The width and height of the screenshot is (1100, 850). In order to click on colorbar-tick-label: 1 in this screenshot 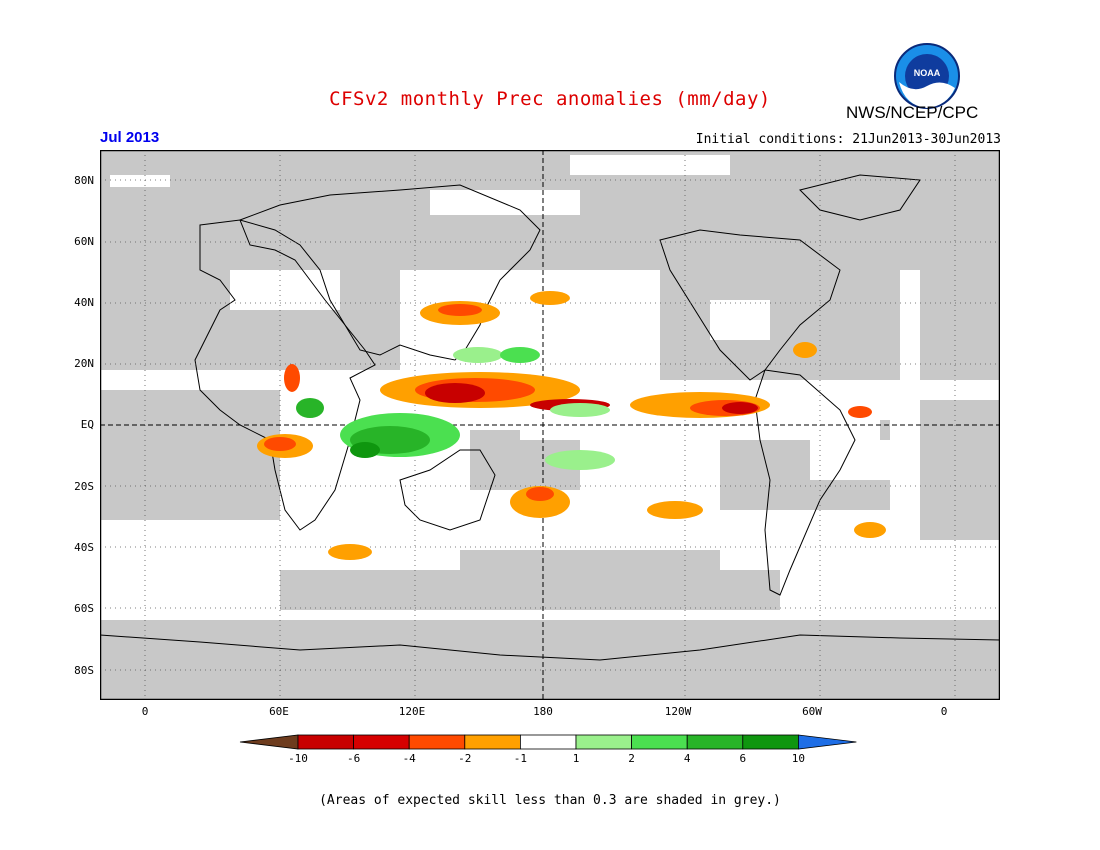, I will do `click(576, 758)`.